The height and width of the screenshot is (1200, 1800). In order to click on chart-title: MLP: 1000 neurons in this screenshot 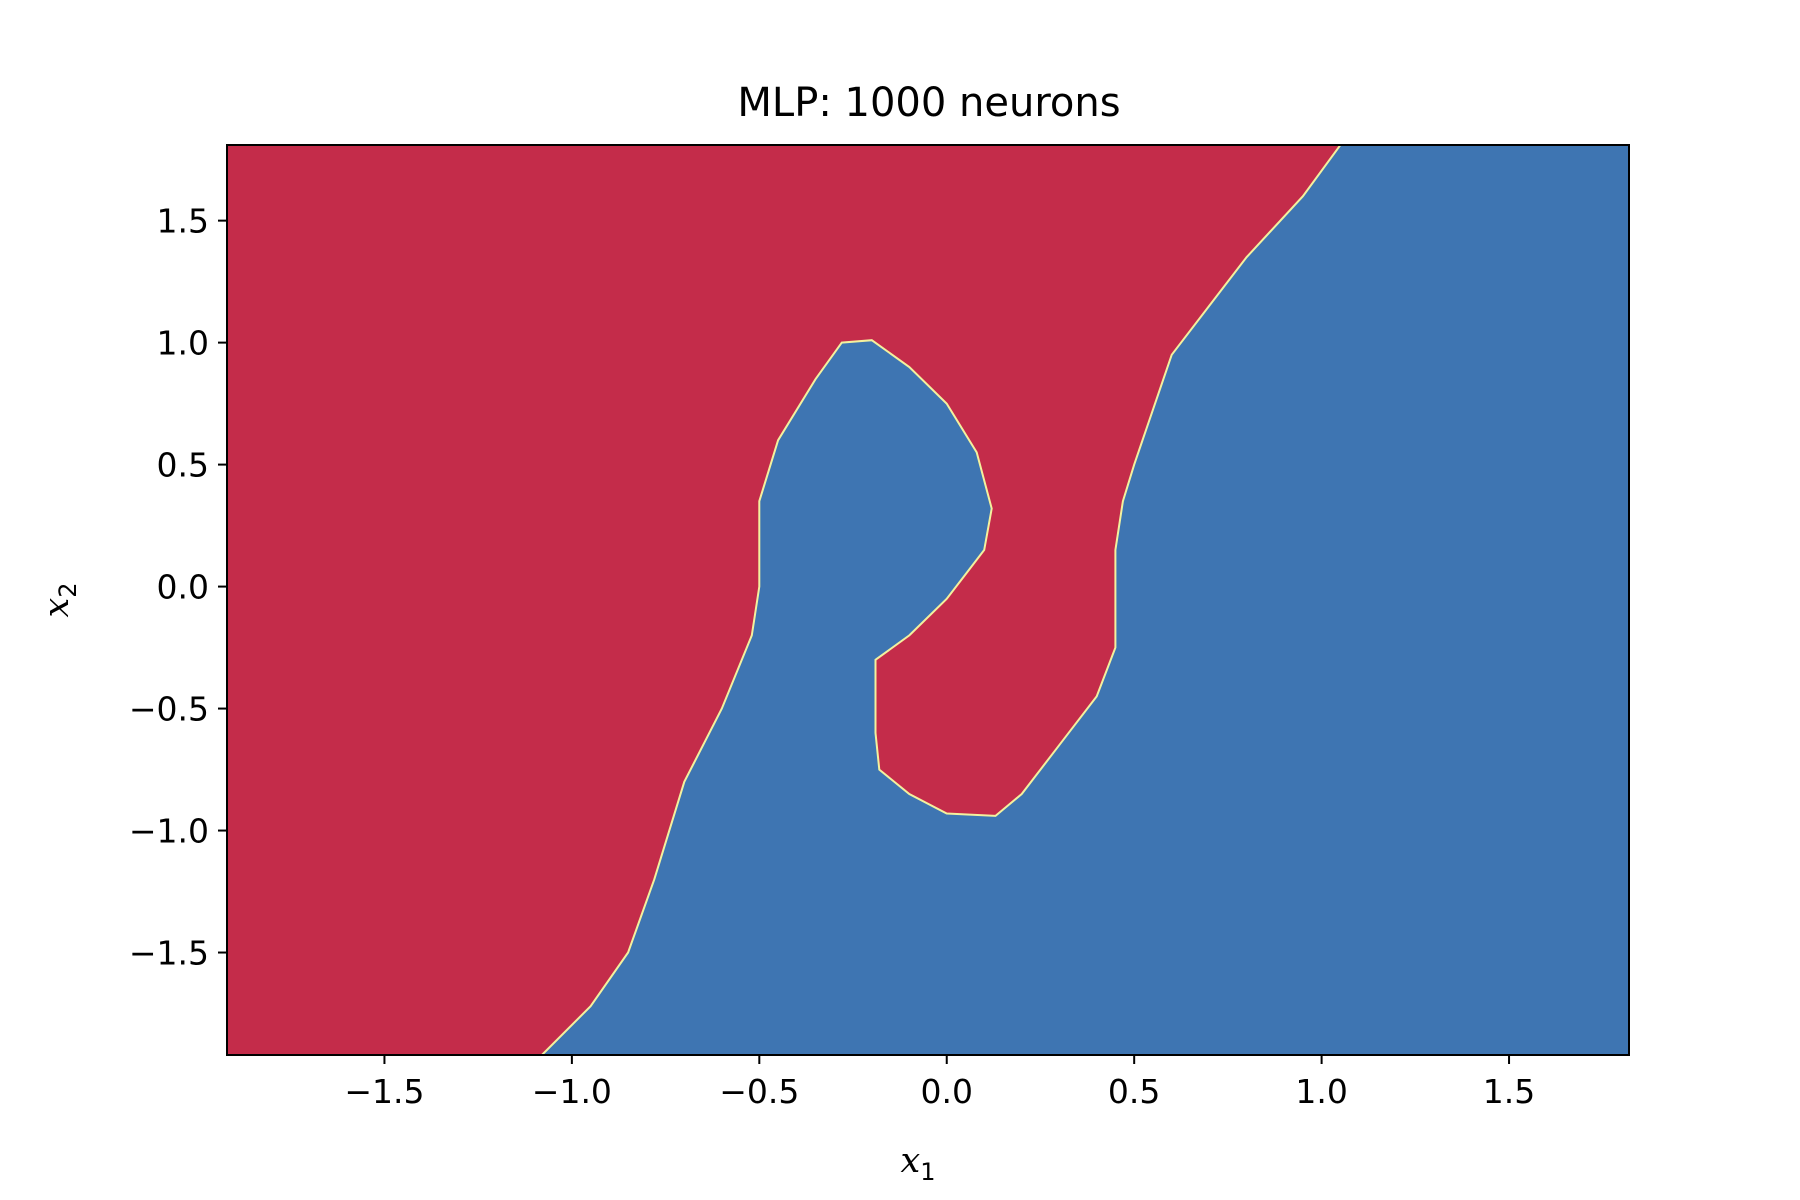, I will do `click(928, 103)`.